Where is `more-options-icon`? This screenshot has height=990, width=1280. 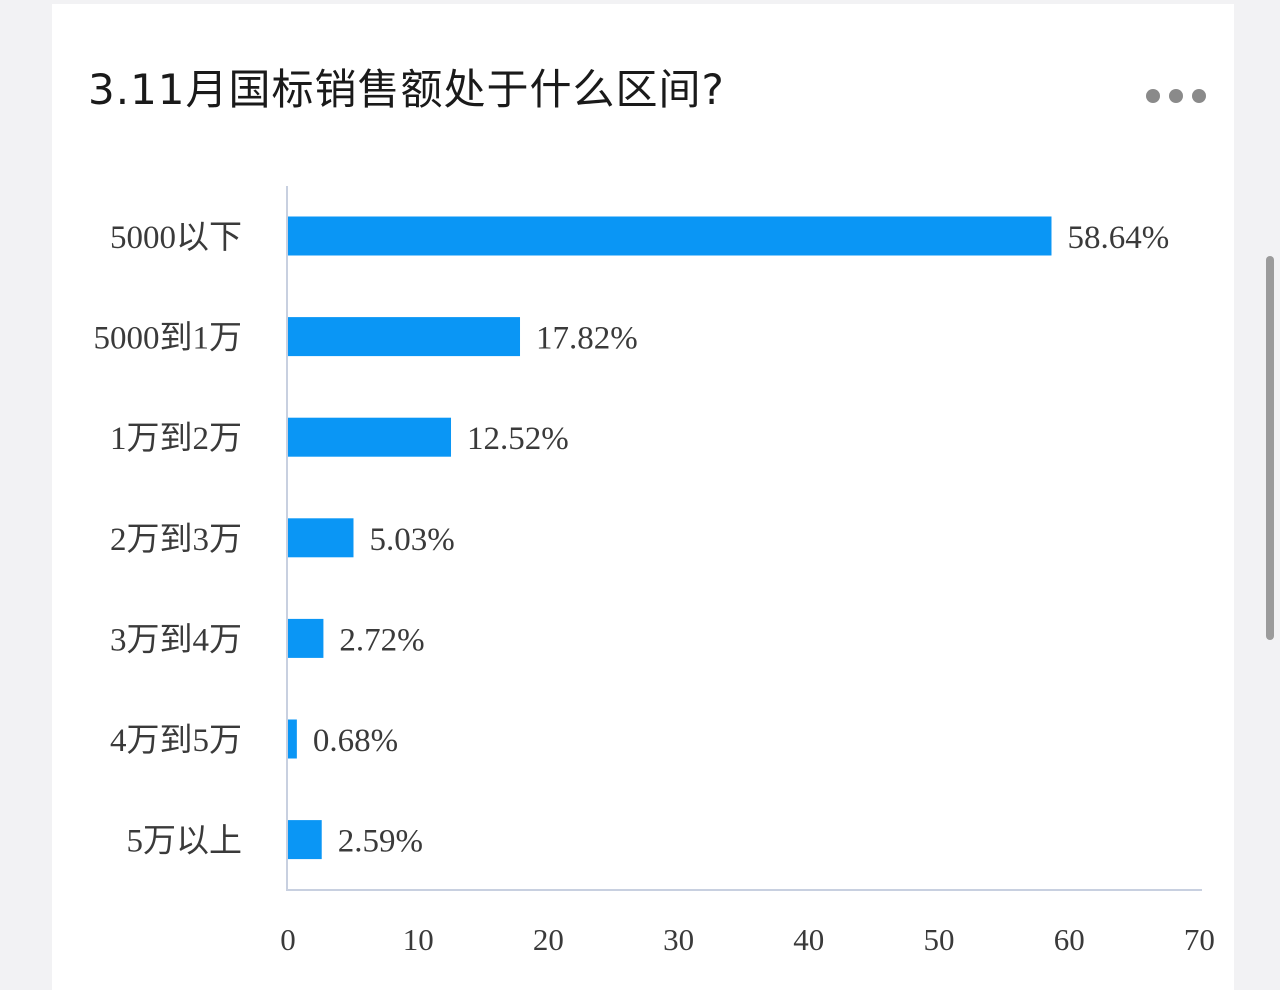
more-options-icon is located at coordinates (1178, 96).